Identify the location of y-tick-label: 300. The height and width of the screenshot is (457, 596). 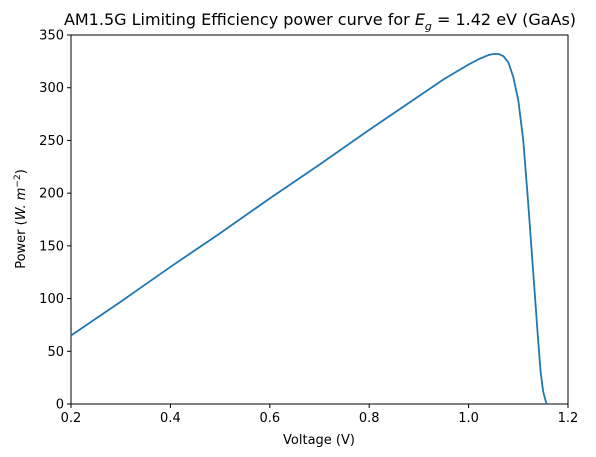
(51, 88).